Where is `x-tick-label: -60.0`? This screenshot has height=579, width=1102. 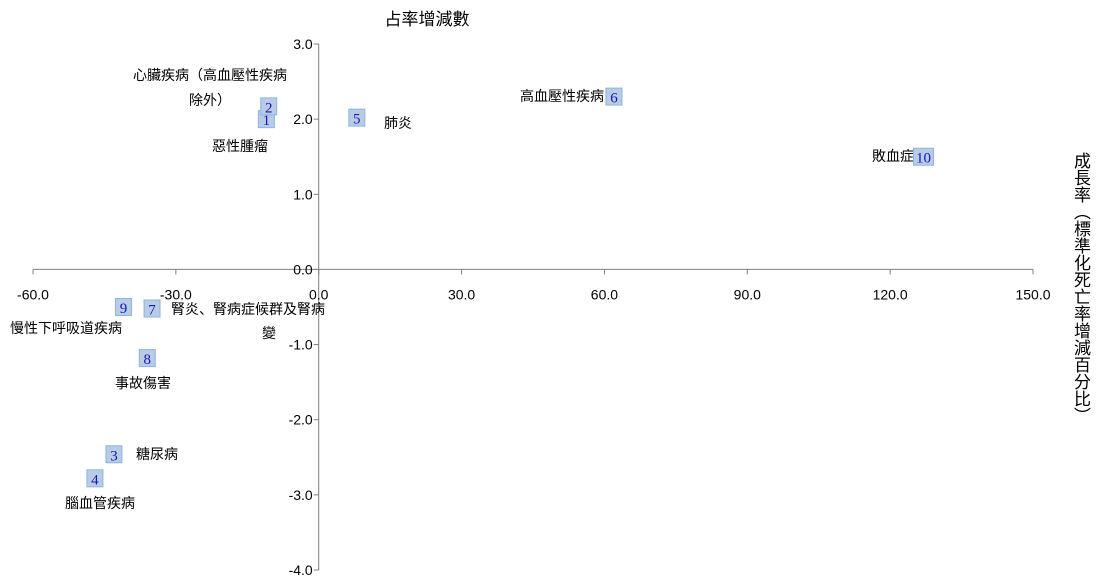
x-tick-label: -60.0 is located at coordinates (33, 294).